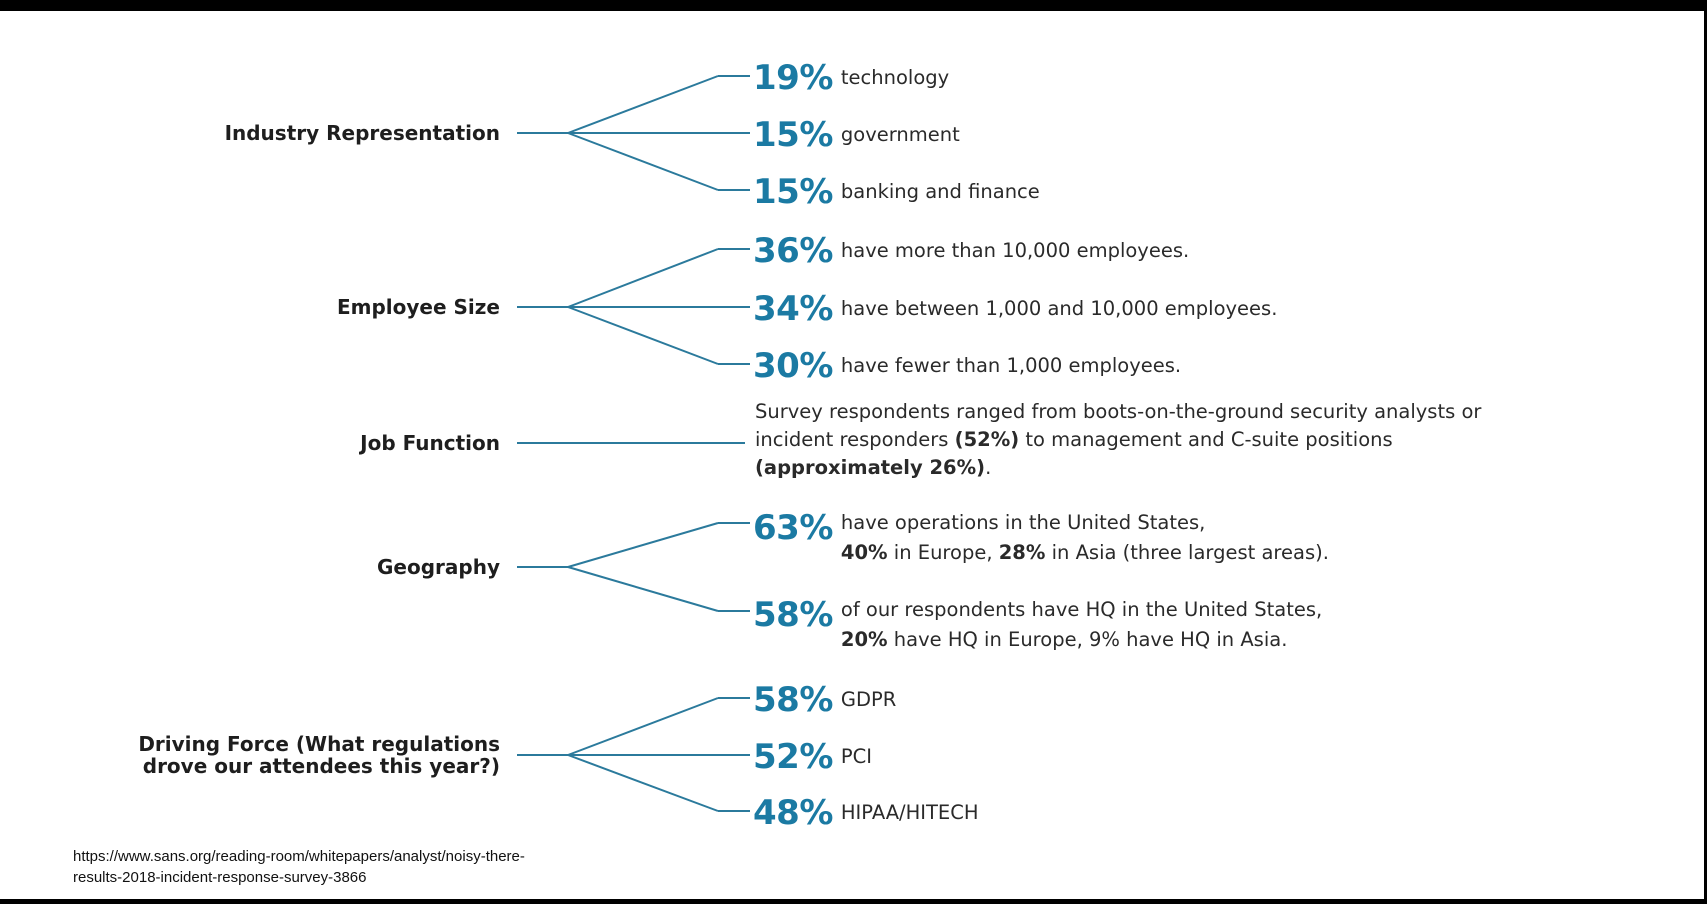 The image size is (1707, 904). Describe the element at coordinates (1206, 439) in the screenshot. I see `paragraph-text: to management and C-suite positions` at that location.